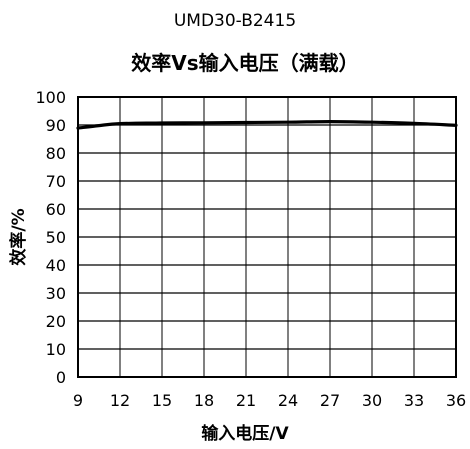 The height and width of the screenshot is (449, 470). I want to click on model-label: UMD30-B2415, so click(235, 21).